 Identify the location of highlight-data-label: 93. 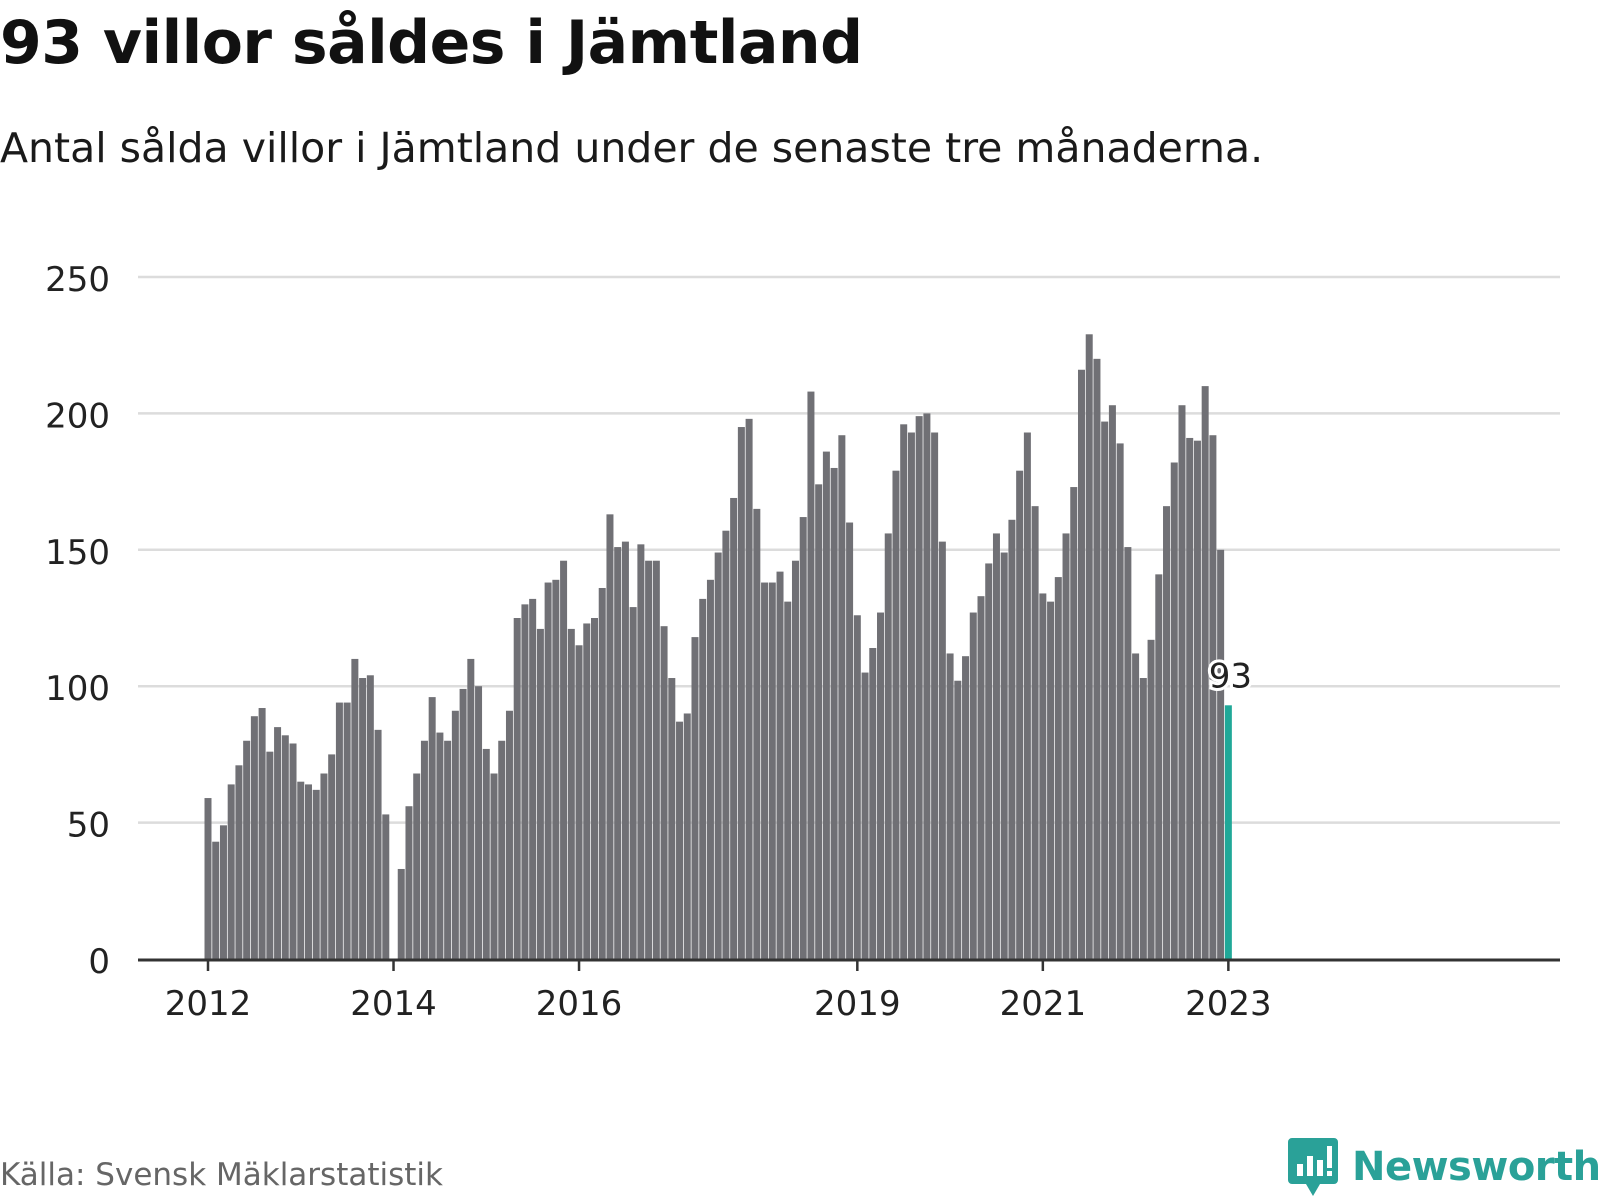
(1230, 676).